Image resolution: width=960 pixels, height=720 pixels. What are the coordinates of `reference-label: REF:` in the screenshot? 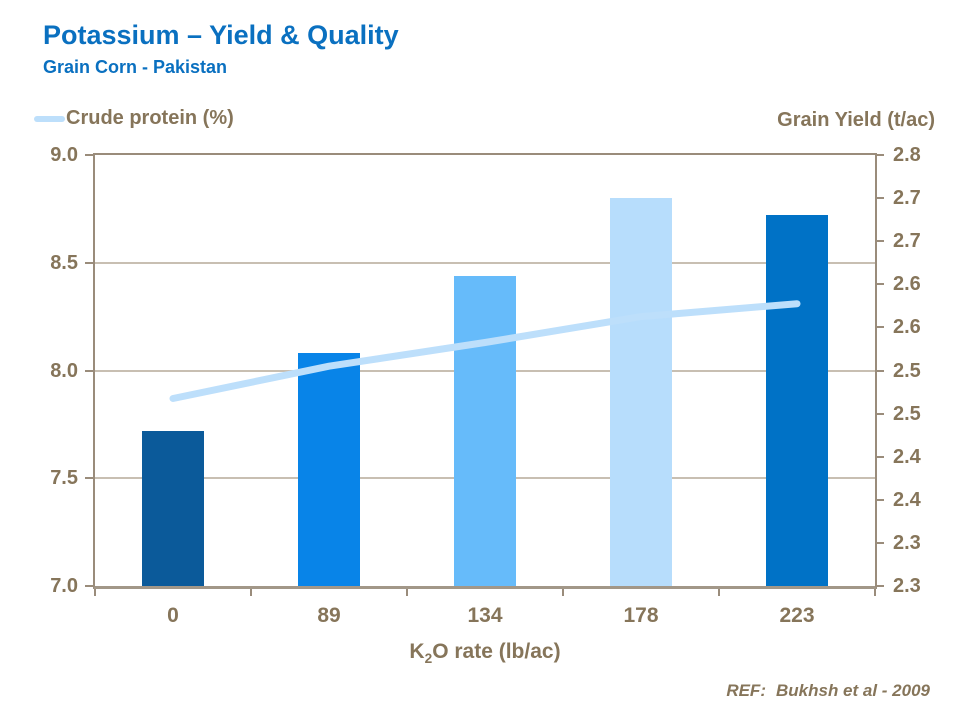 It's located at (746, 690).